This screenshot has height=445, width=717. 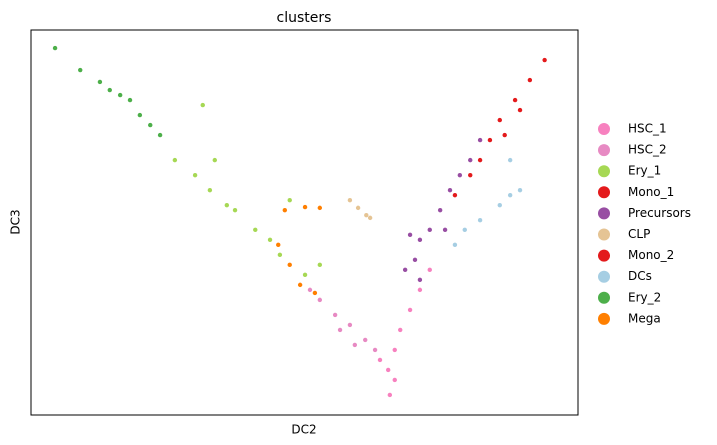 What do you see at coordinates (644, 297) in the screenshot?
I see `legend-label: Ery_2` at bounding box center [644, 297].